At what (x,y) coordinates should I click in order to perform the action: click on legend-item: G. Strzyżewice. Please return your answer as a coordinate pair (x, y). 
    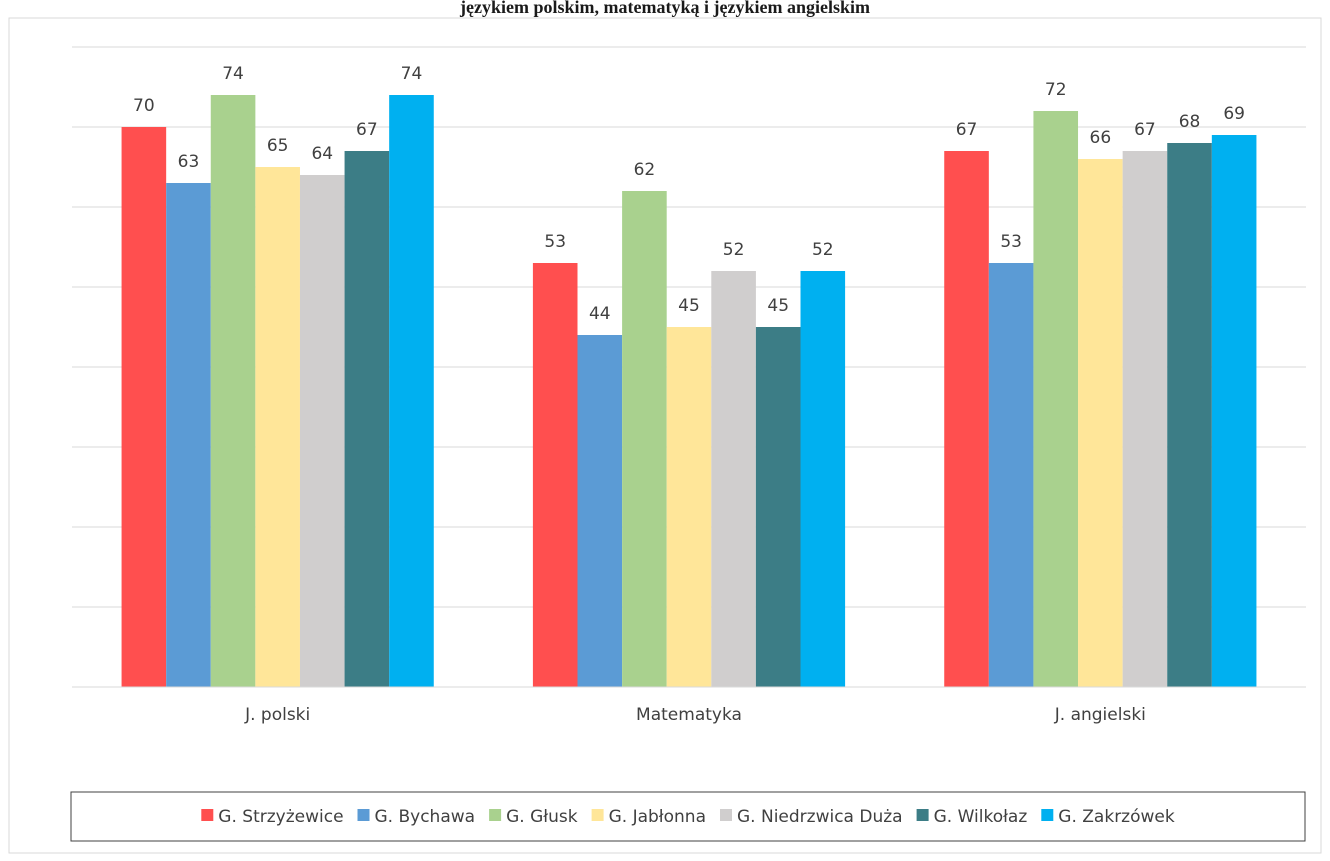
    Looking at the image, I should click on (272, 817).